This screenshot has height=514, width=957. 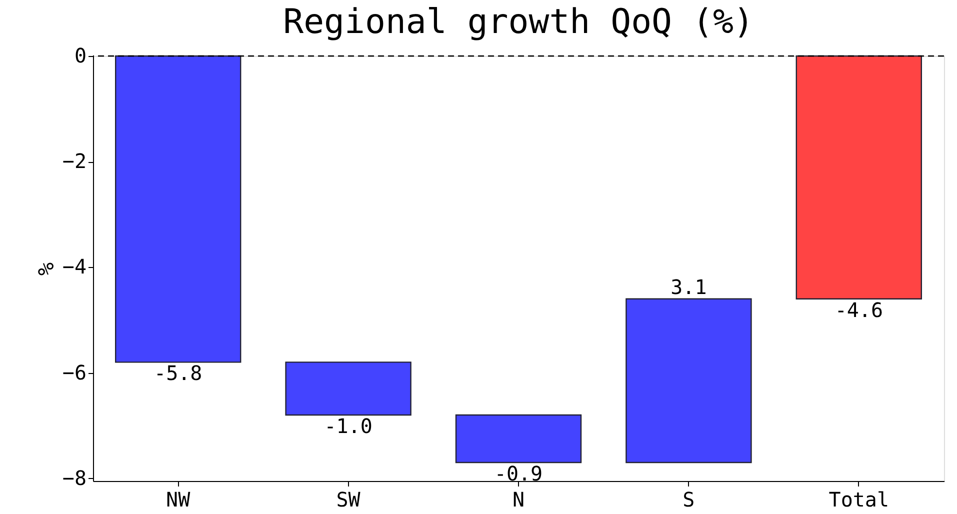 What do you see at coordinates (688, 500) in the screenshot?
I see `x-tick-label: S` at bounding box center [688, 500].